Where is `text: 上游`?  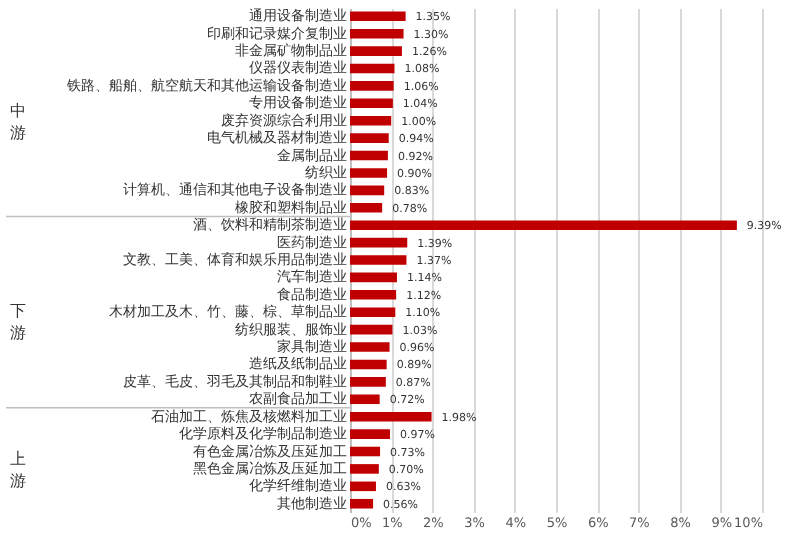 text: 上游 is located at coordinates (18, 469).